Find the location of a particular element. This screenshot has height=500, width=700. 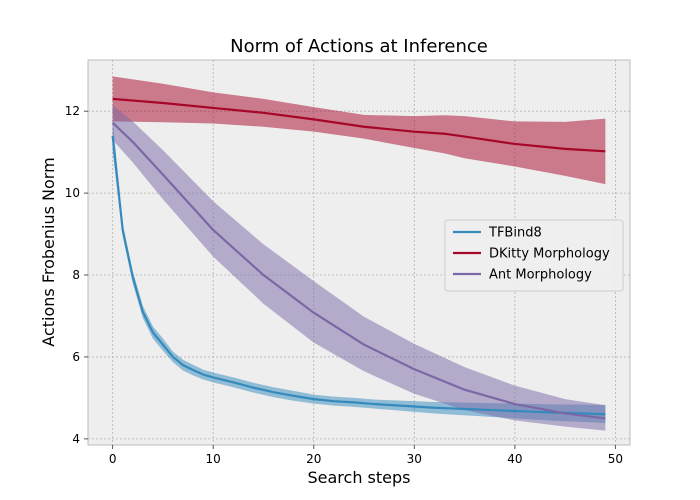

chart-title: Norm of Actions at Inference is located at coordinates (359, 46).